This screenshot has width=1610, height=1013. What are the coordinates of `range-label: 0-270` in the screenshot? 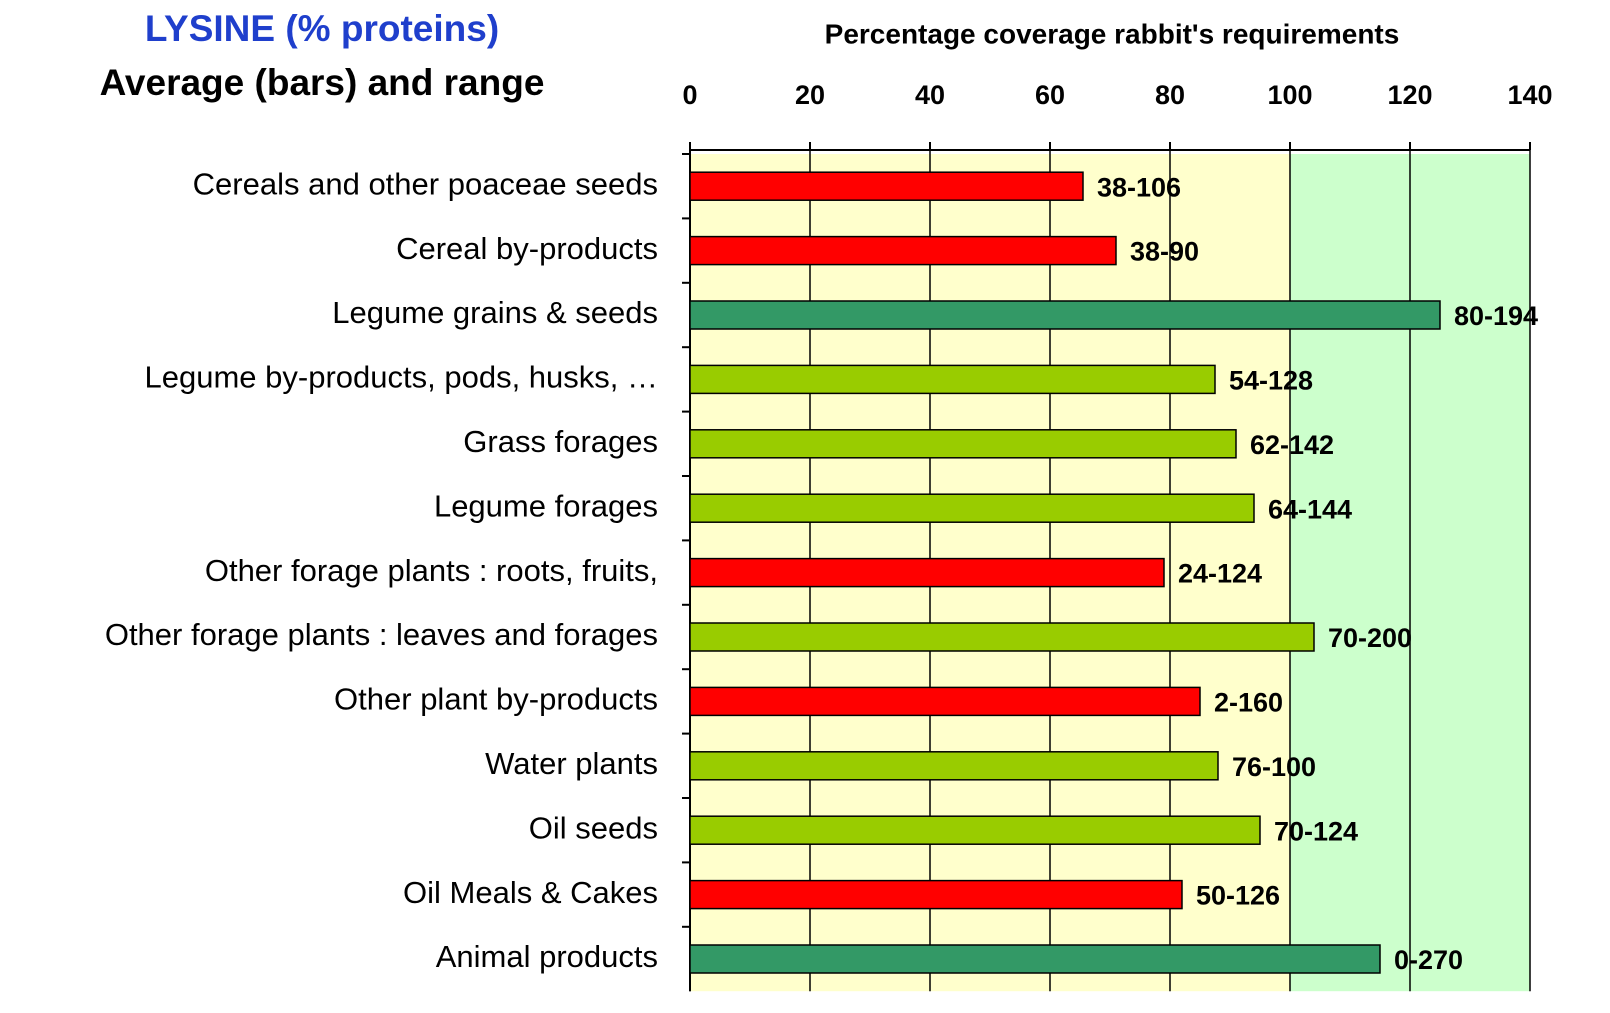 It's located at (1428, 960).